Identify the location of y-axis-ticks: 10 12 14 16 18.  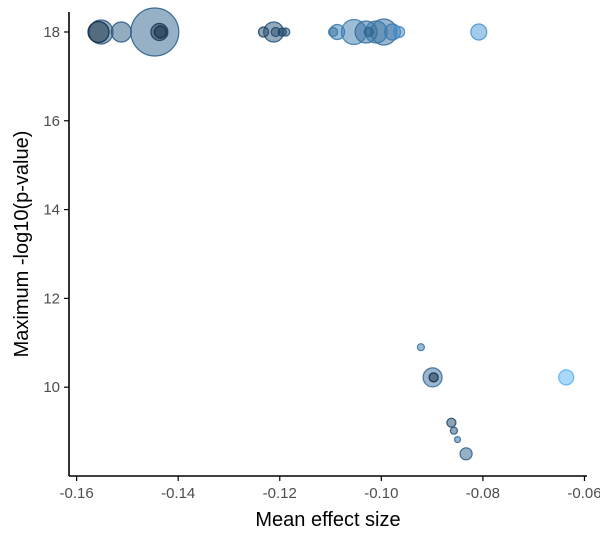
(56, 210).